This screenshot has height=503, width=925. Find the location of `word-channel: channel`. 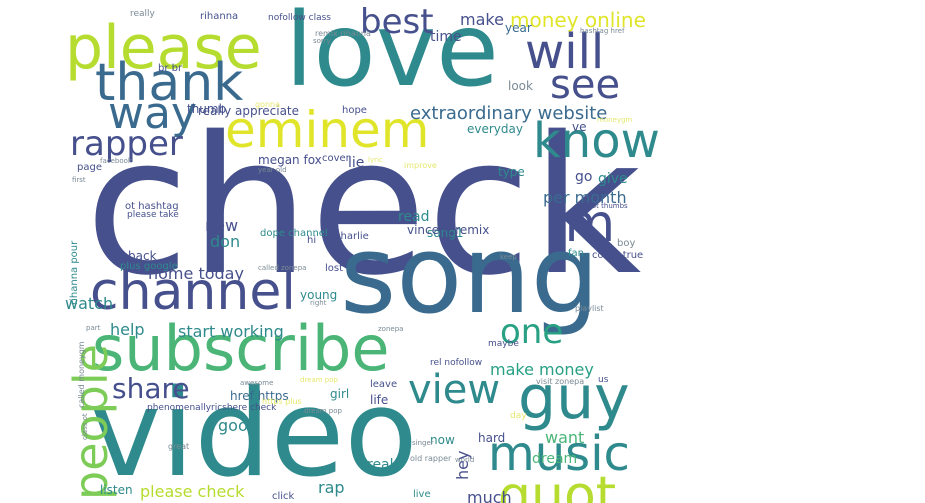

word-channel: channel is located at coordinates (193, 292).